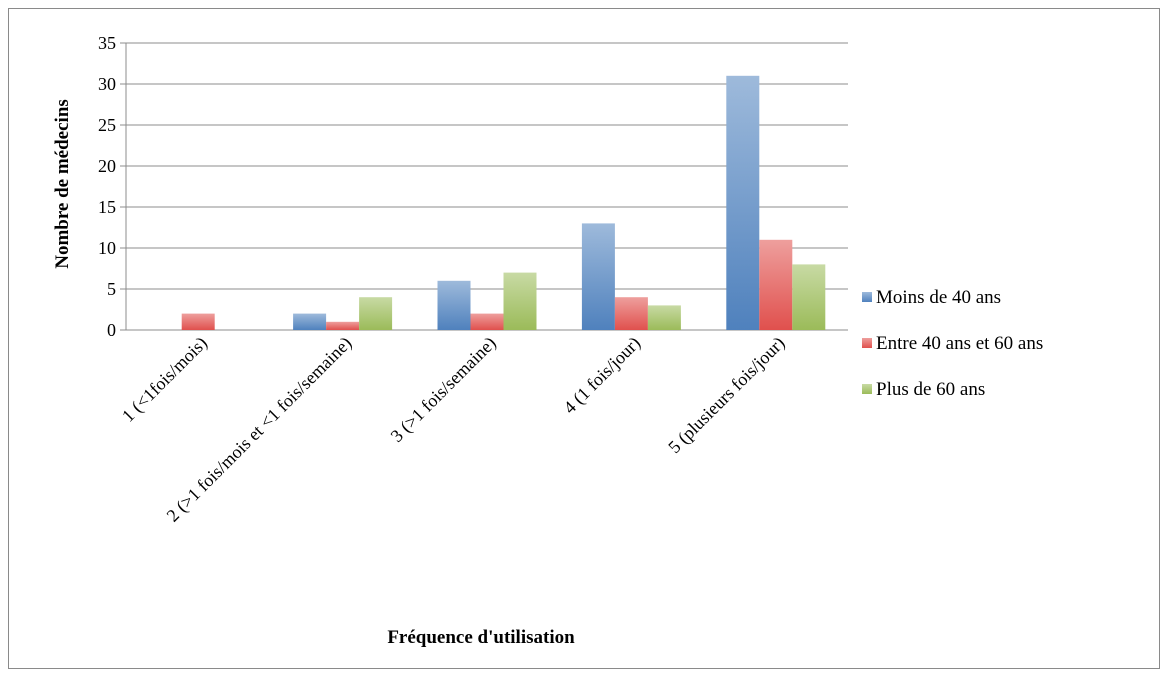  I want to click on x-axis-title: Fréquence d'utilisation, so click(481, 637).